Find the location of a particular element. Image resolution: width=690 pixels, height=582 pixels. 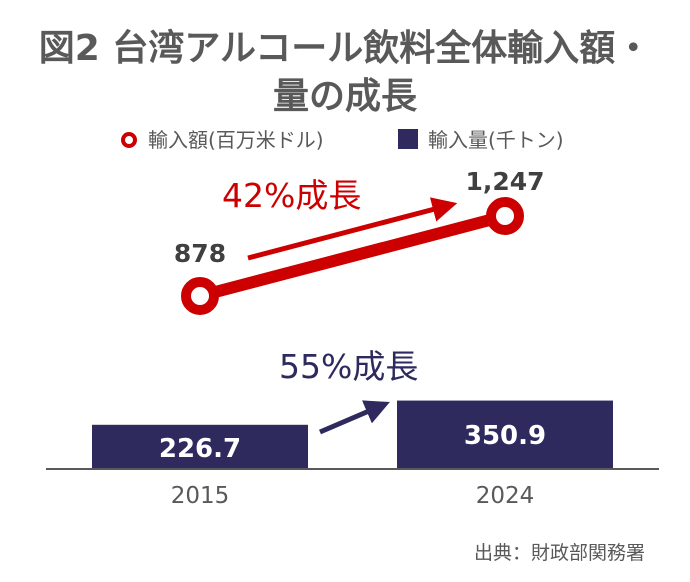

bar-series-import-volume: 226.7 350.9 is located at coordinates (352, 434).